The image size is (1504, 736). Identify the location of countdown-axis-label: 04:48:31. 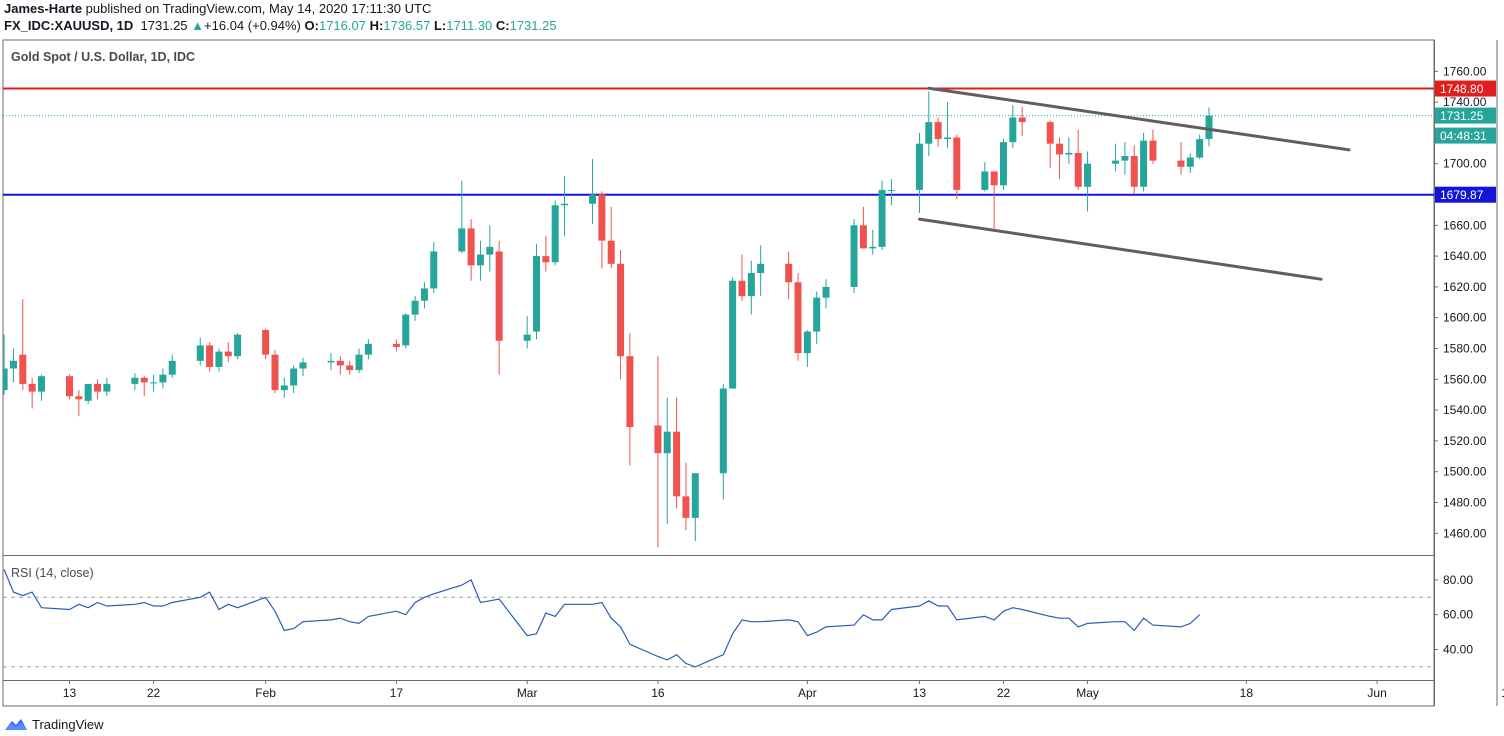
(1465, 135).